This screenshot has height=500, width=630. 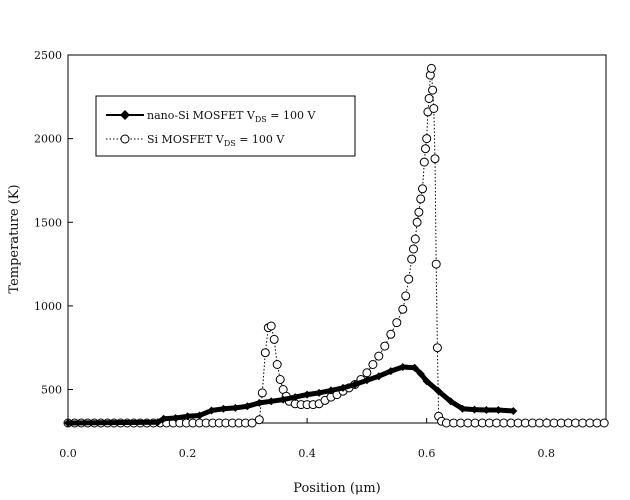 I want to click on y-axis-ticks: 500 1000 1500 2000 2500, so click(x=53, y=223).